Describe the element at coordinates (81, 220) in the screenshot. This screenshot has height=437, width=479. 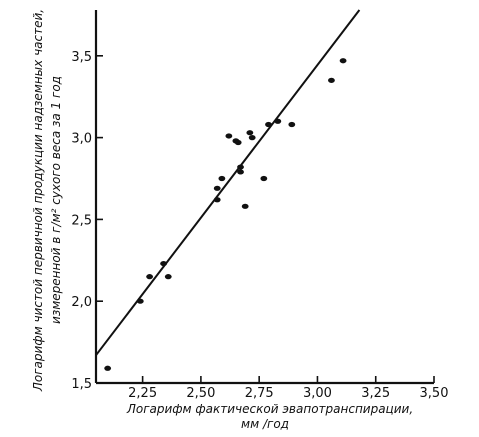
I see `y-tick-label: 2,5` at that location.